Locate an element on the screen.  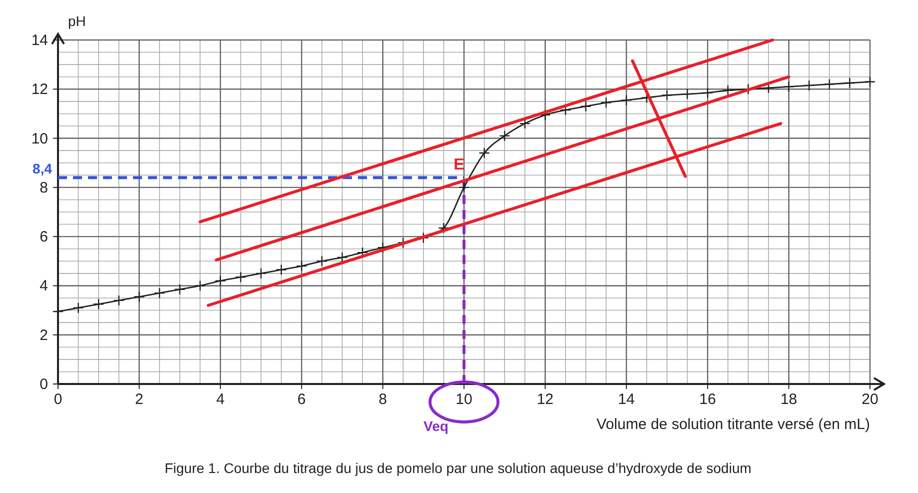
y-tick-label: 2 is located at coordinates (44, 335).